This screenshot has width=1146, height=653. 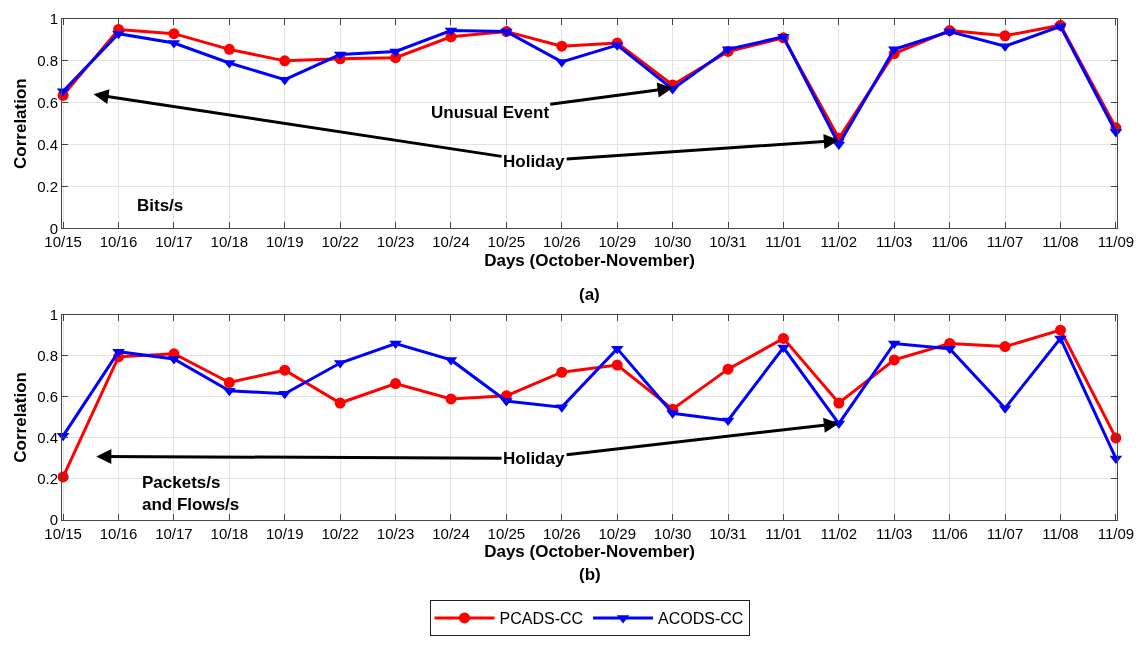 I want to click on annotation: Unusual Event, so click(x=490, y=112).